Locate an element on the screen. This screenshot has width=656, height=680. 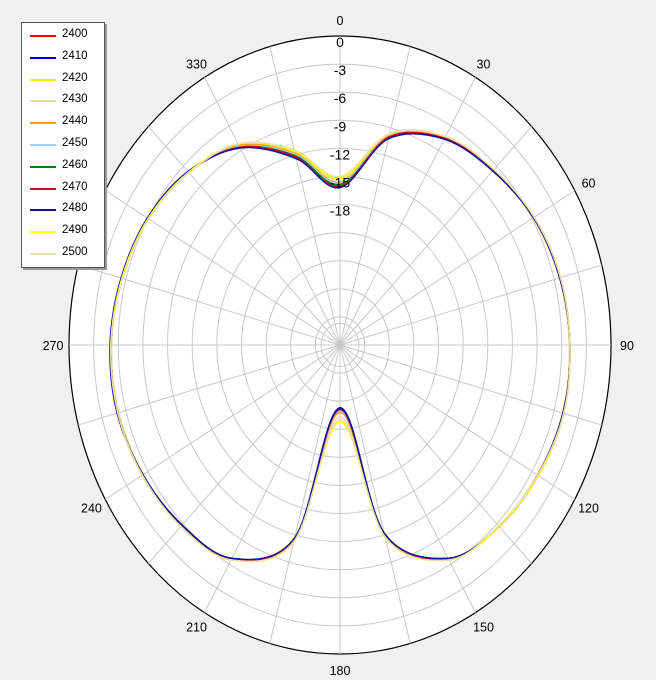
angle-label: 180 is located at coordinates (340, 671).